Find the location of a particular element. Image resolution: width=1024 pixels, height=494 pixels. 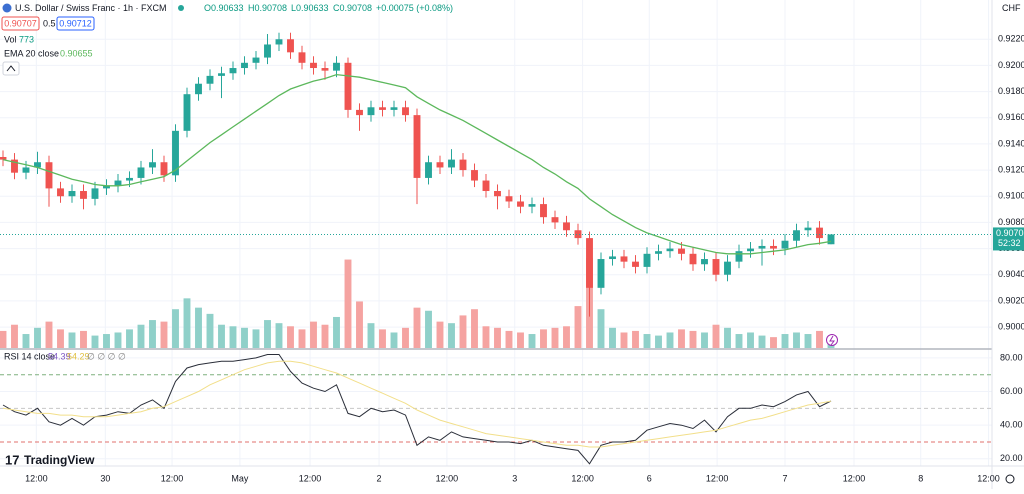

market-status is located at coordinates (181, 8).